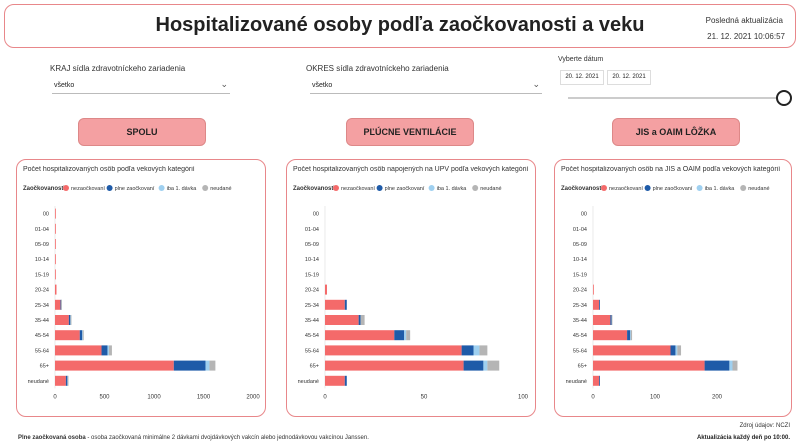 The image size is (800, 442). I want to click on category-label: 10-14, so click(312, 260).